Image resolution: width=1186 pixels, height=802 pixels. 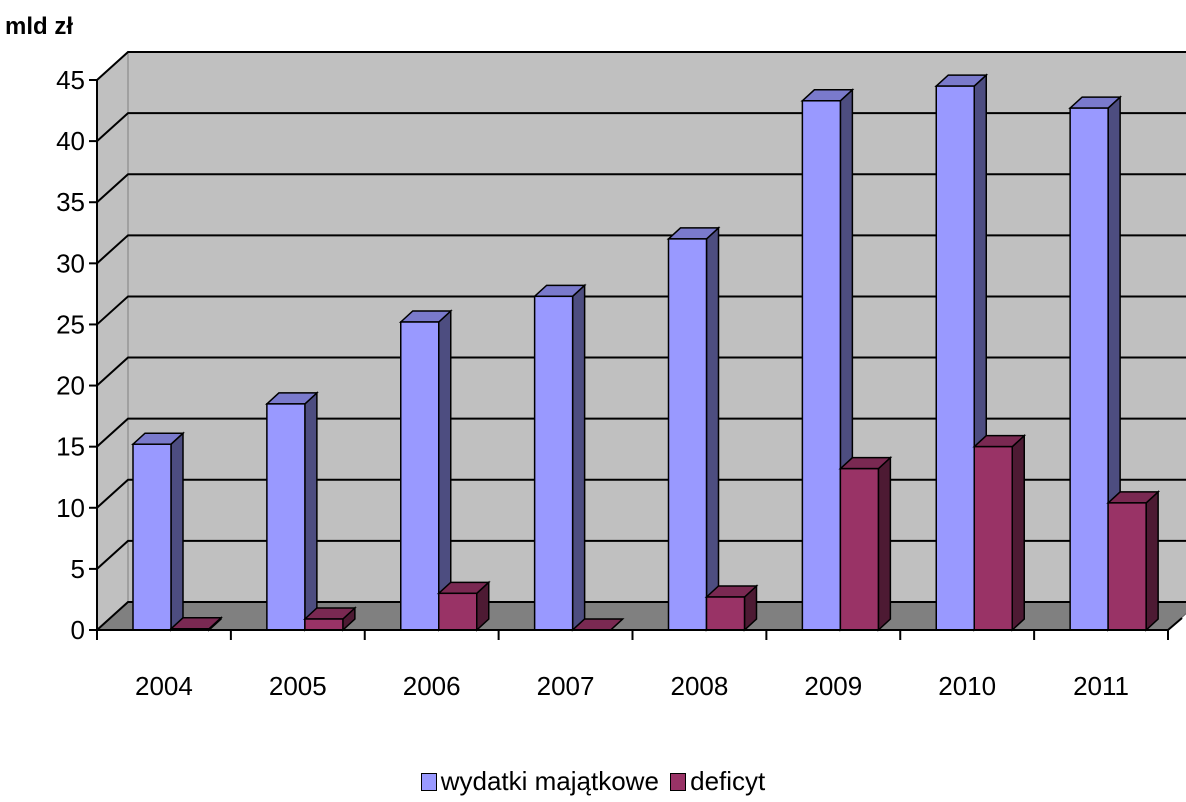 What do you see at coordinates (559, 457) in the screenshot?
I see `bar-series-1-2007` at bounding box center [559, 457].